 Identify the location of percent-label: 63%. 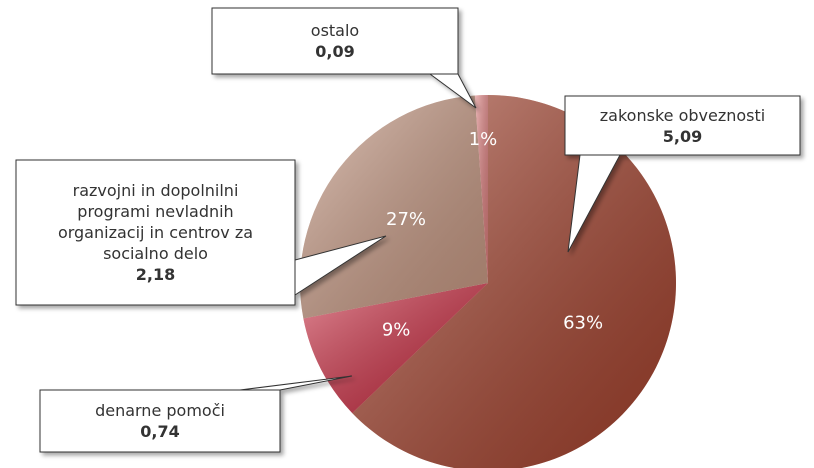
(583, 323).